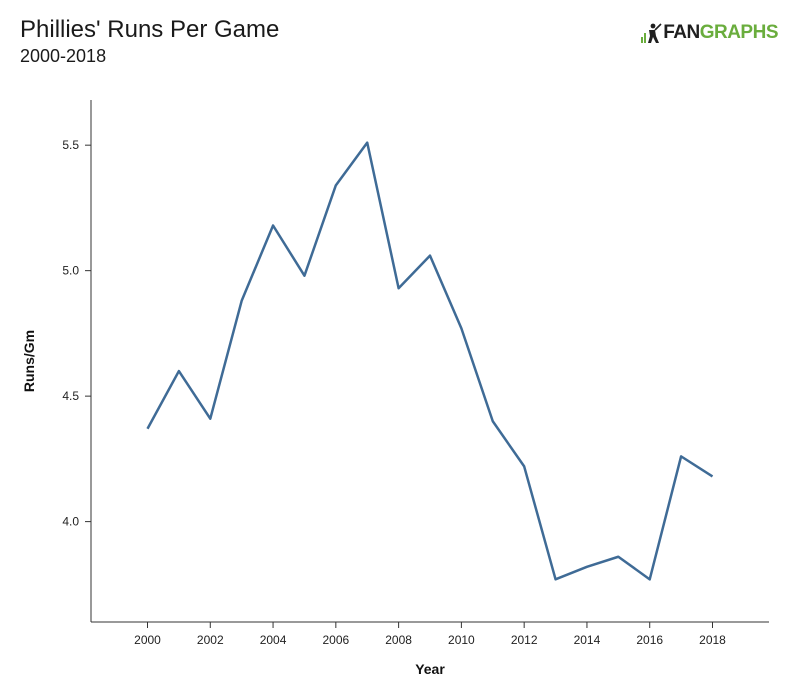 The image size is (800, 700). What do you see at coordinates (273, 640) in the screenshot?
I see `x-tick-label: 2004` at bounding box center [273, 640].